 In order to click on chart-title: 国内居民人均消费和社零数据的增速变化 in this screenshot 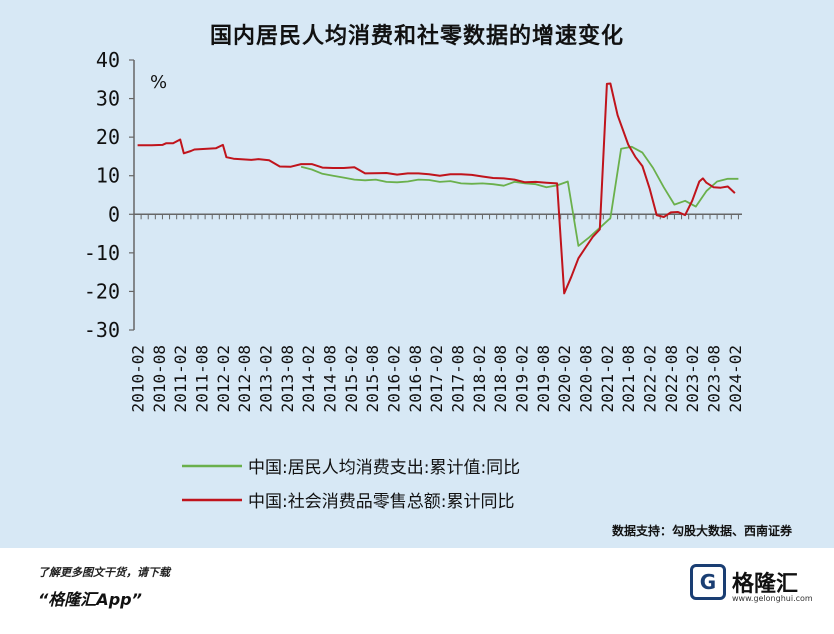, I will do `click(416, 36)`.